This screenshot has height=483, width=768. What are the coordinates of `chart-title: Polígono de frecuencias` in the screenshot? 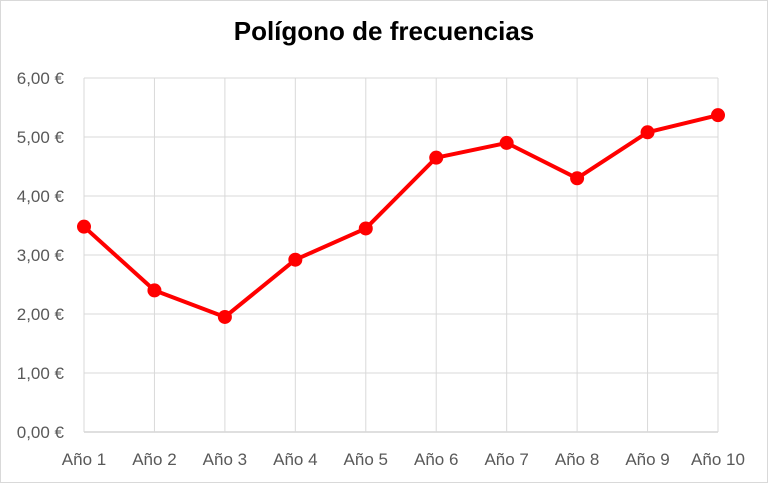 It's located at (384, 31).